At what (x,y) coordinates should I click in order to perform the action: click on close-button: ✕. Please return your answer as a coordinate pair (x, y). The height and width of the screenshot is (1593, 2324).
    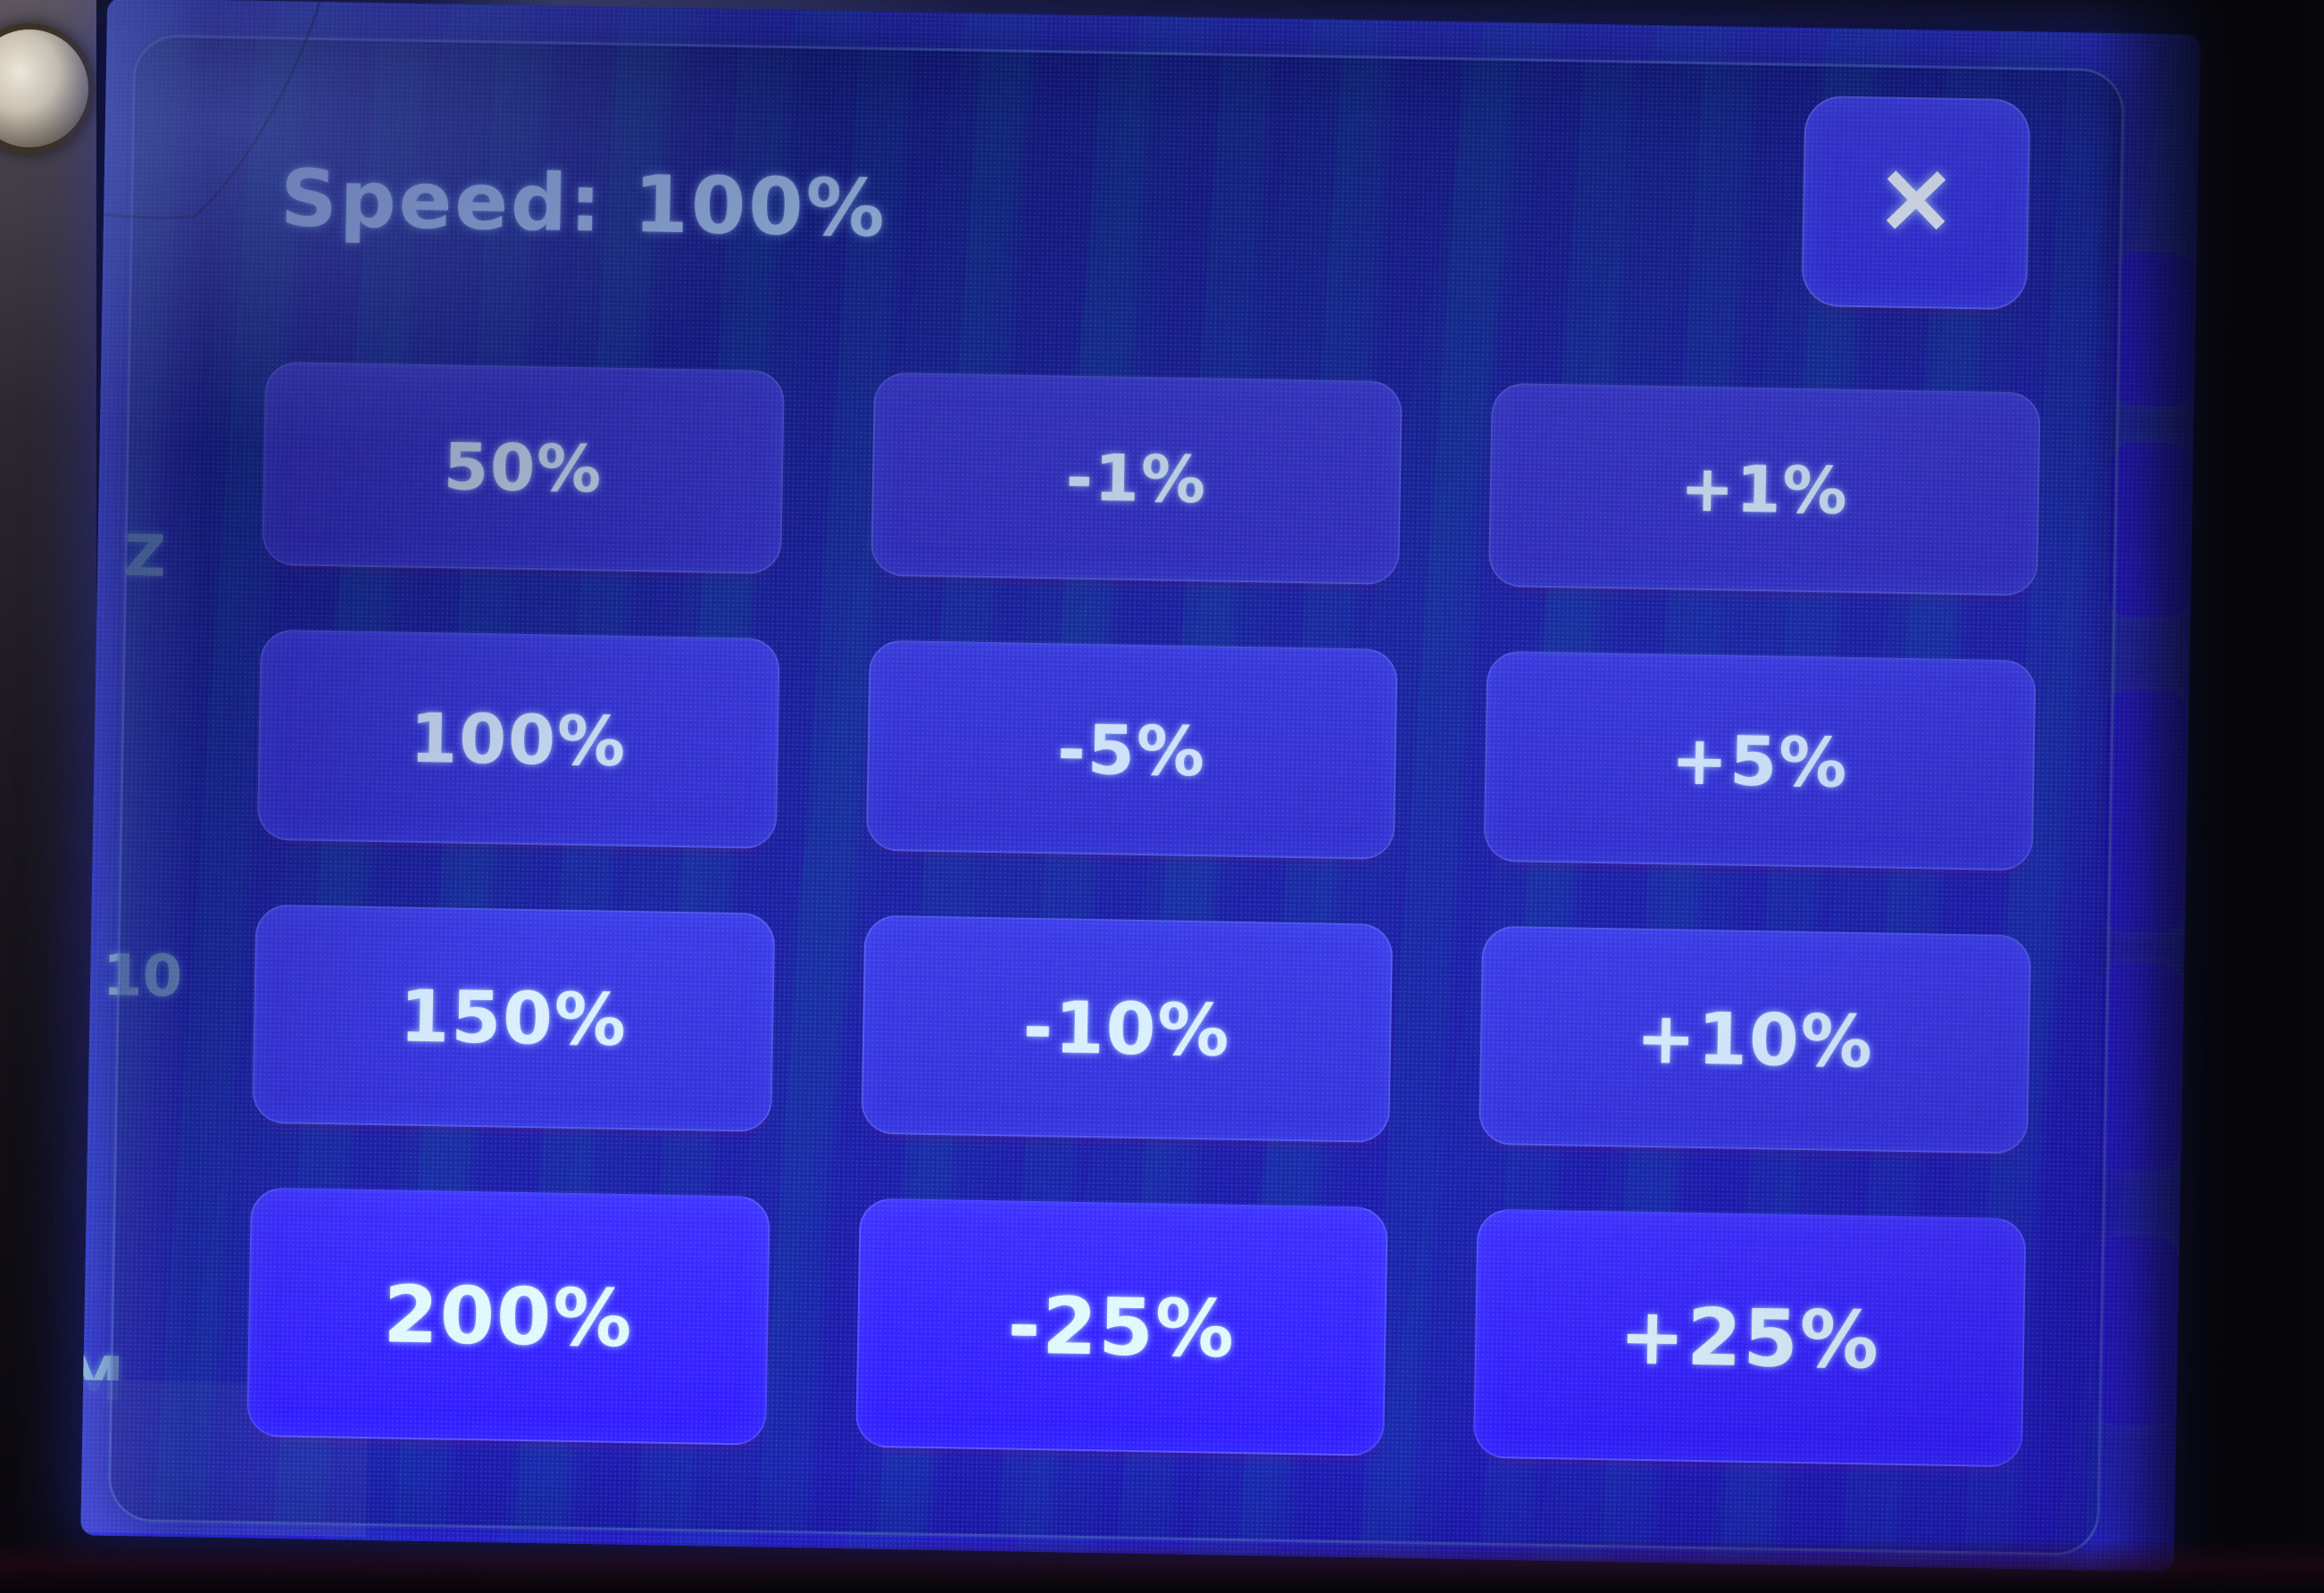
    Looking at the image, I should click on (1916, 203).